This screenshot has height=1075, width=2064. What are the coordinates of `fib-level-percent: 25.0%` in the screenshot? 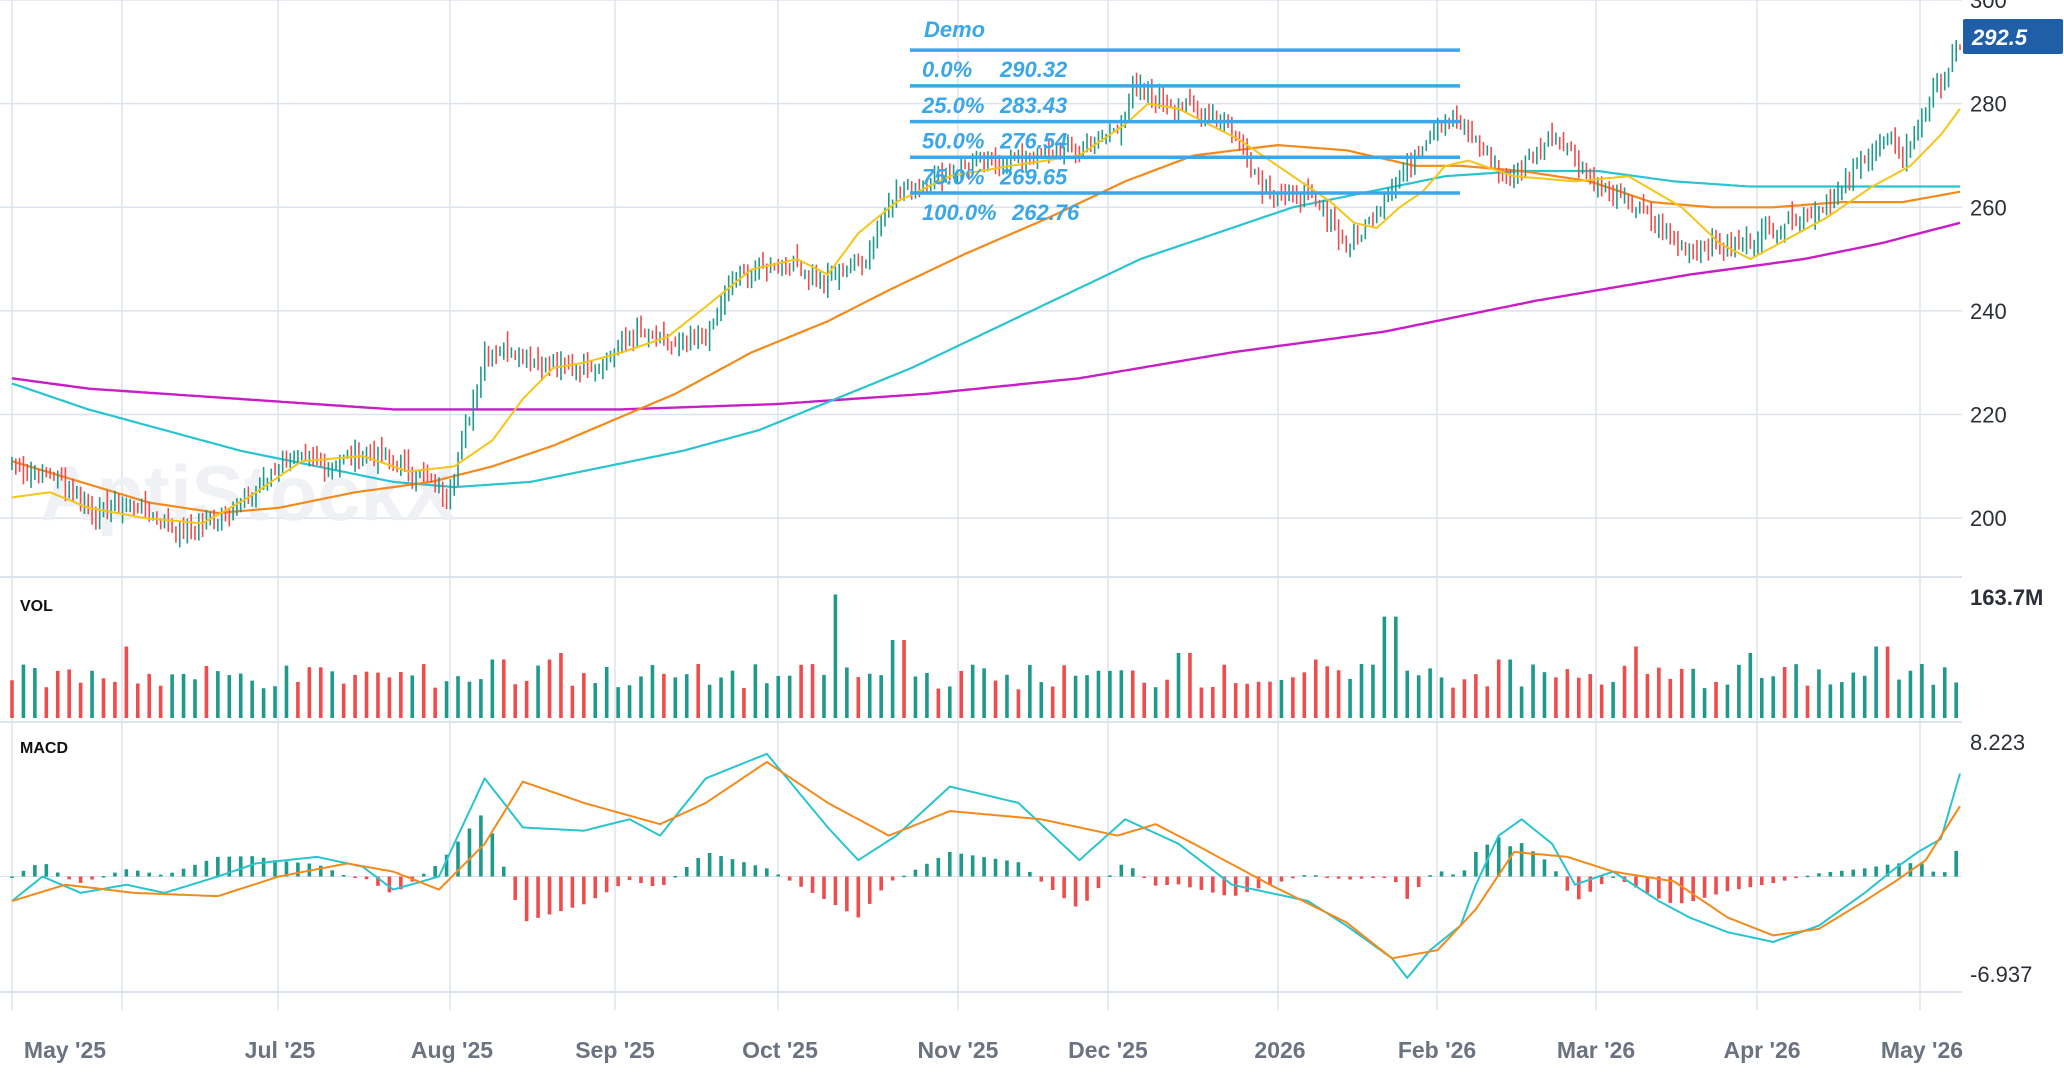 It's located at (952, 105).